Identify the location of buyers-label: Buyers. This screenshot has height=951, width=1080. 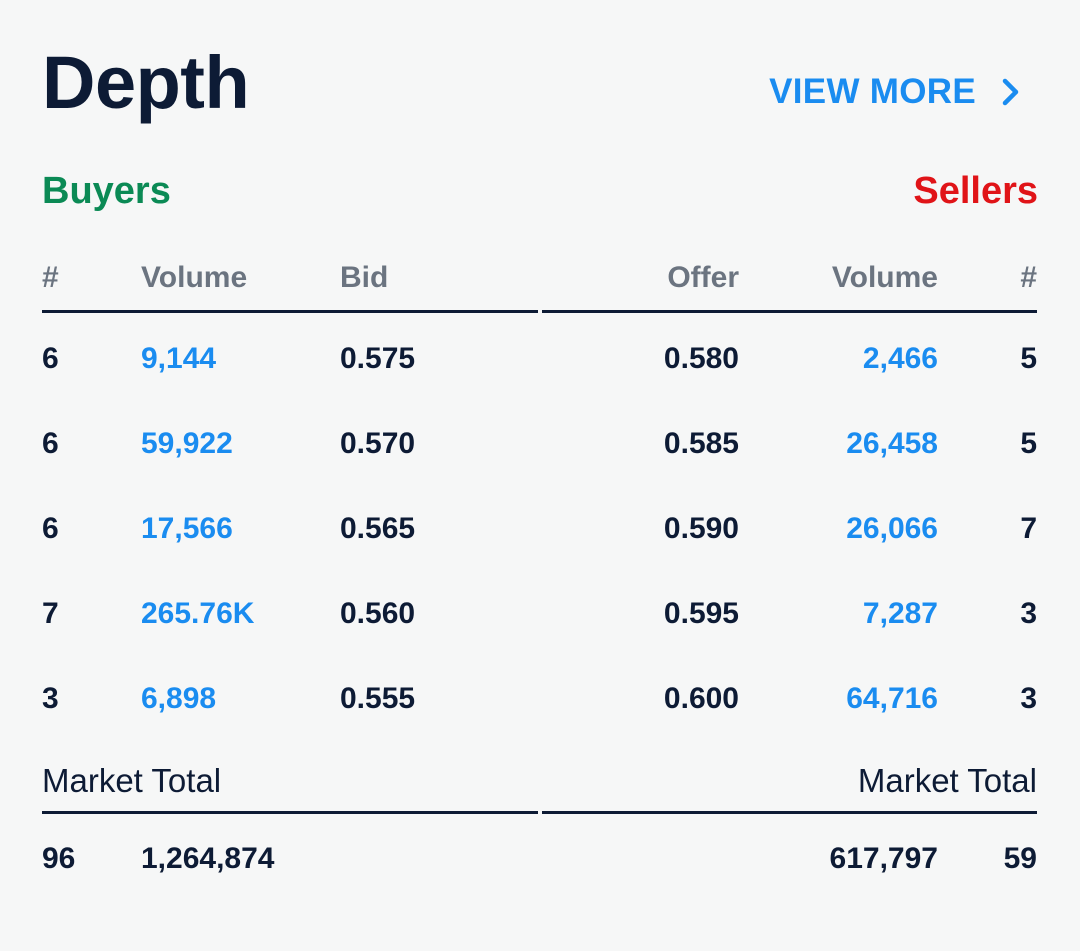
(106, 191).